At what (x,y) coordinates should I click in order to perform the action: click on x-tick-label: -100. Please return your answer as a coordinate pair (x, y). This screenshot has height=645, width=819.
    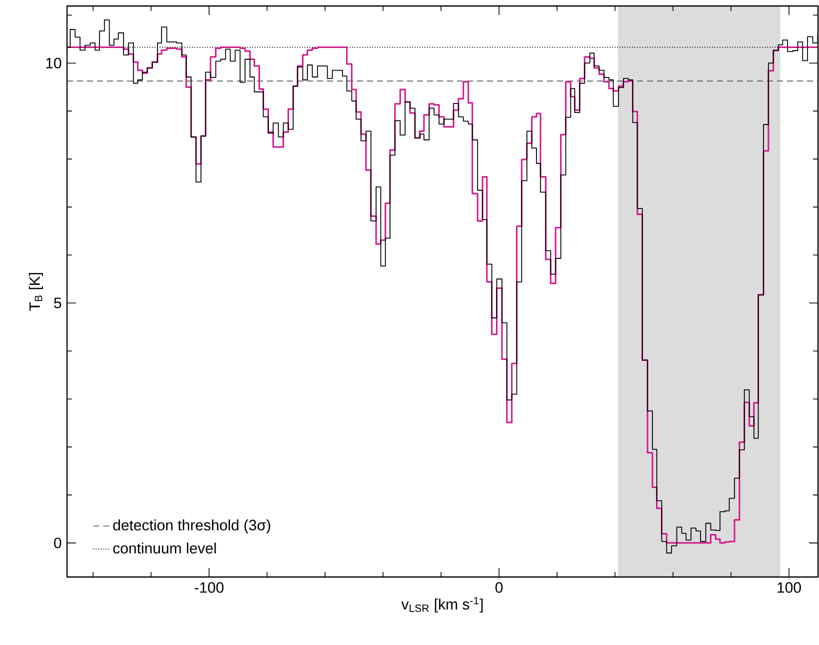
    Looking at the image, I should click on (209, 587).